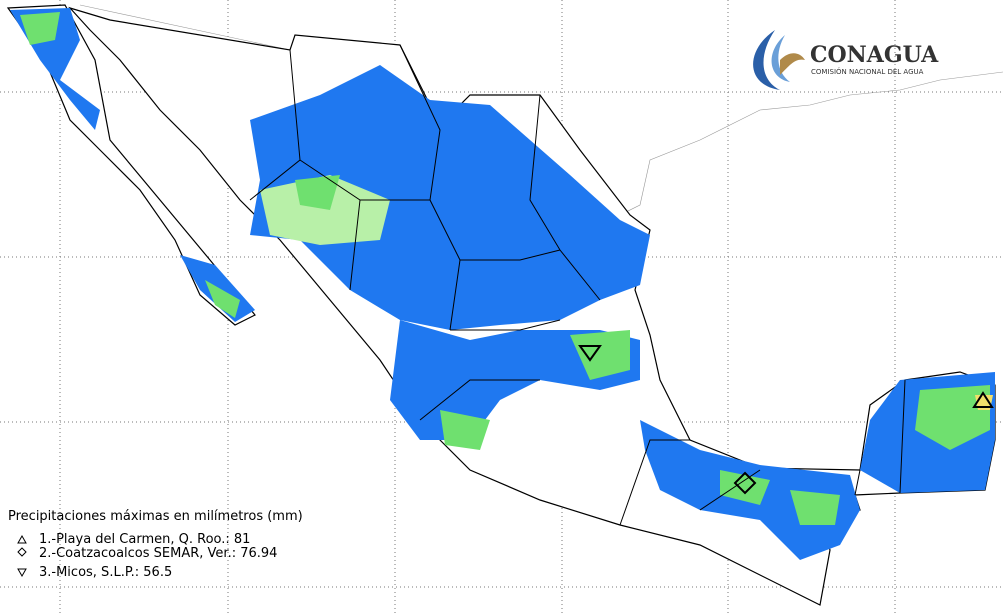 The width and height of the screenshot is (1003, 613). Describe the element at coordinates (874, 55) in the screenshot. I see `logo-name: CONAGUA` at that location.